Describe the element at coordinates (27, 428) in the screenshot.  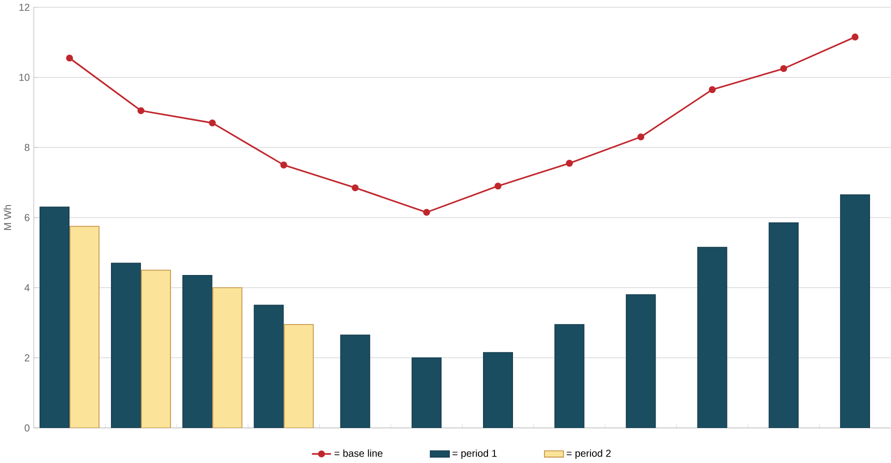
I see `y-tick-label: 0` at that location.